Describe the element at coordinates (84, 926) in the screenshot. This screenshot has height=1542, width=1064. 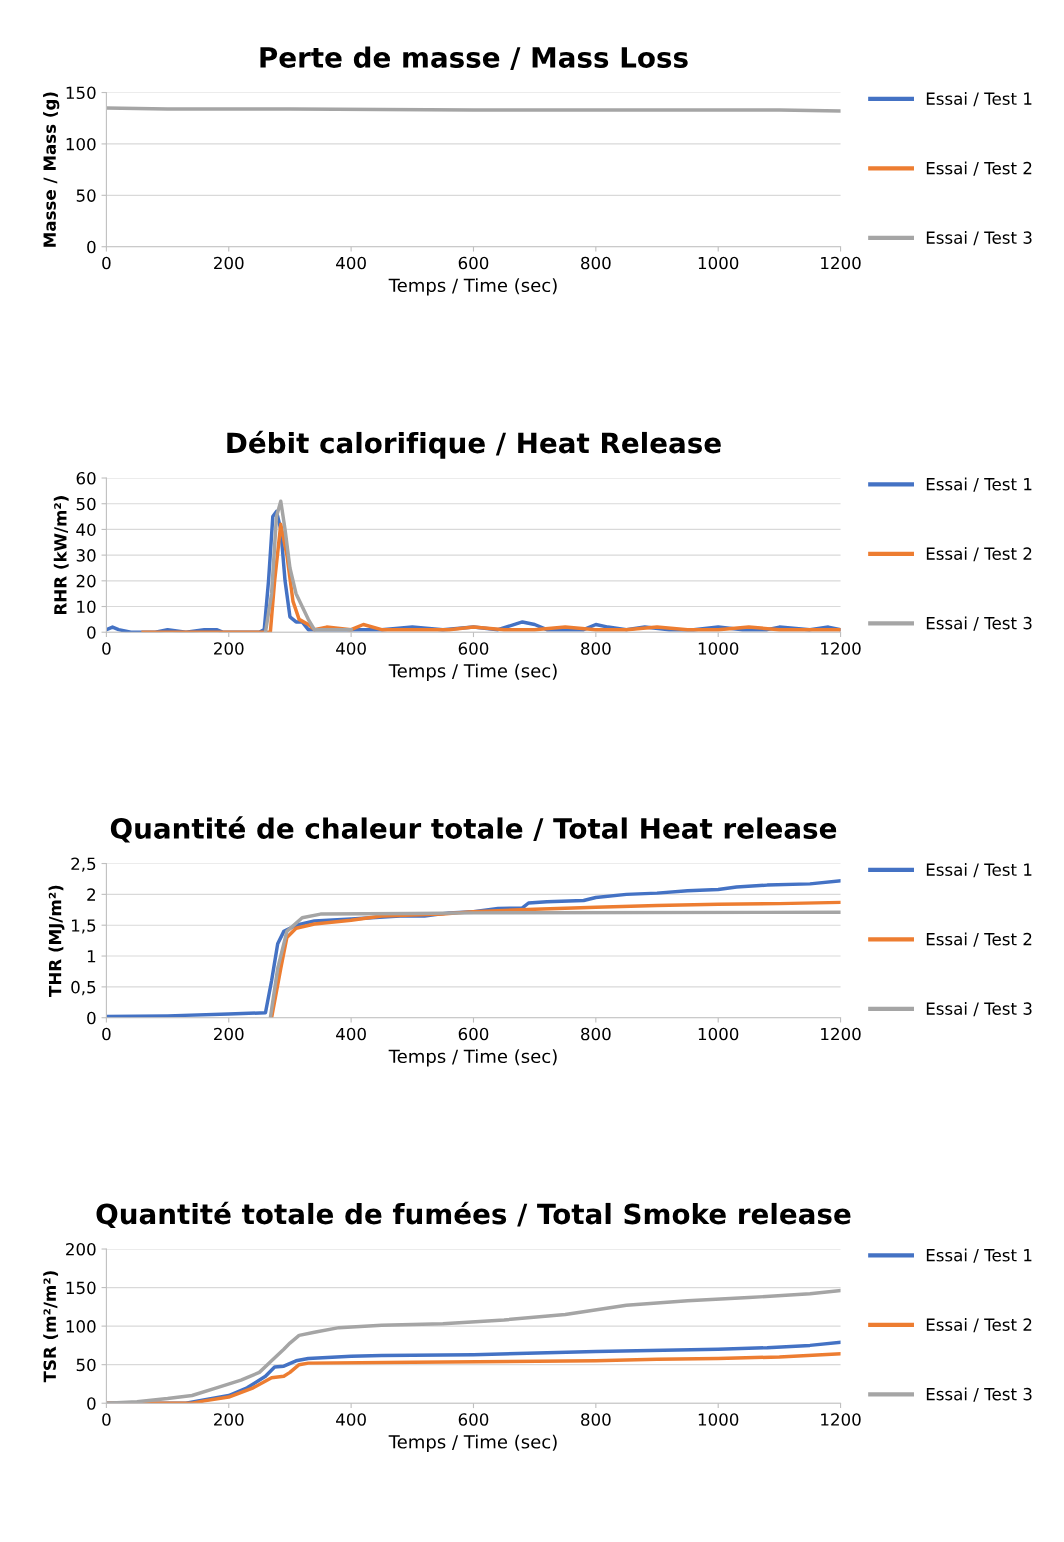
I see `y-tick-label: 1,5` at that location.